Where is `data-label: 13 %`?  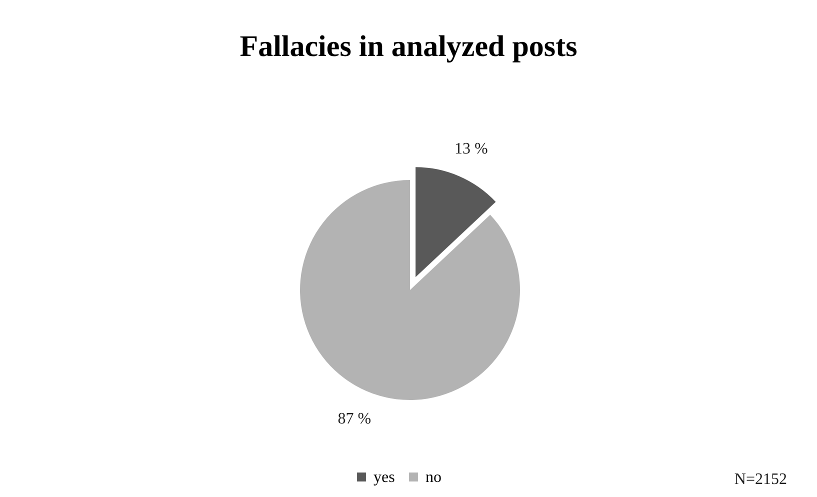 data-label: 13 % is located at coordinates (471, 149).